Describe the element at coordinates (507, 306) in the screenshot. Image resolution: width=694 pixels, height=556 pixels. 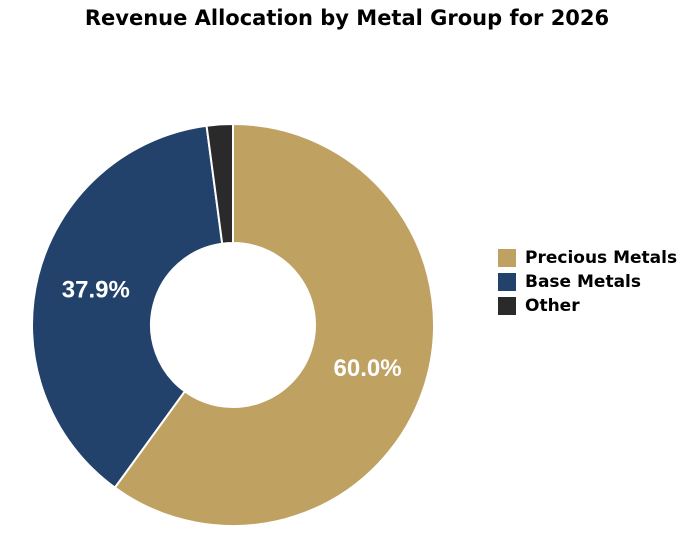
I see `legend-swatch-other` at that location.